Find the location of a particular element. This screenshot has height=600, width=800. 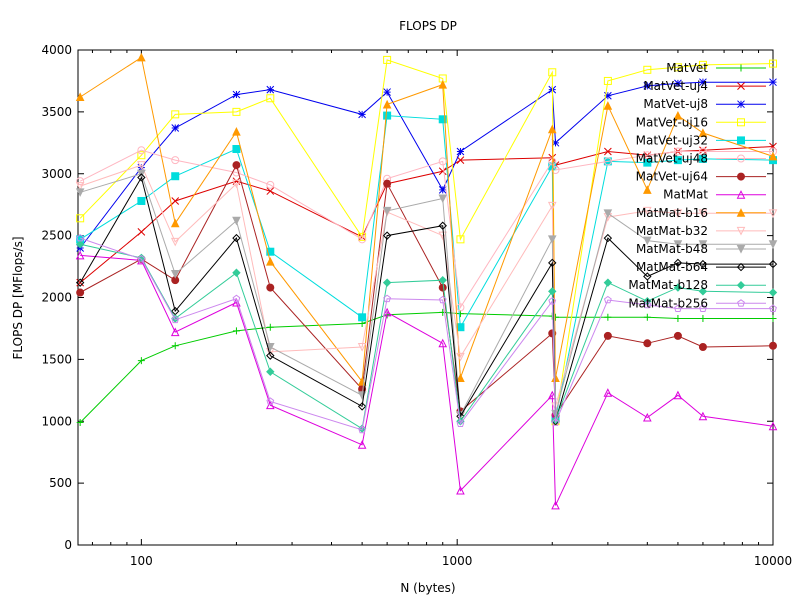

legend-label: MatMat-b16 is located at coordinates (672, 213).